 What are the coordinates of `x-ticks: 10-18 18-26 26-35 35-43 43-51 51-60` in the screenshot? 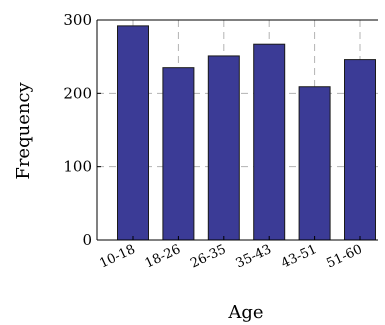 It's located at (231, 253).